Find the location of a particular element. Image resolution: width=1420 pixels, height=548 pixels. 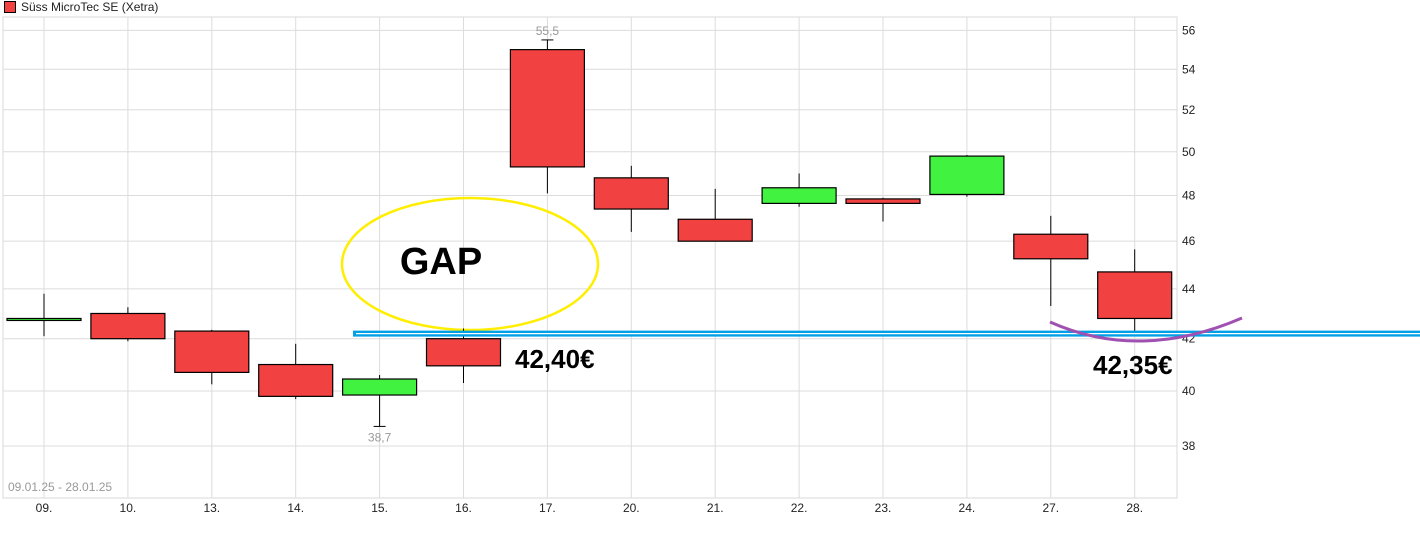

max-value-label: 55,5 is located at coordinates (548, 31).